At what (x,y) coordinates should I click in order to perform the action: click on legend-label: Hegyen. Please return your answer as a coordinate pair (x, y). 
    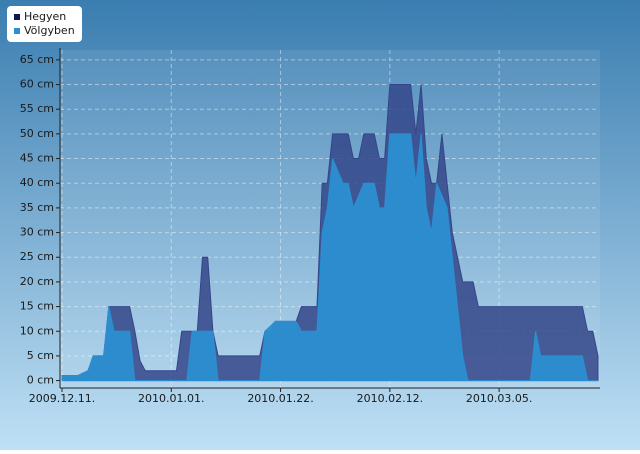
    Looking at the image, I should click on (45, 16).